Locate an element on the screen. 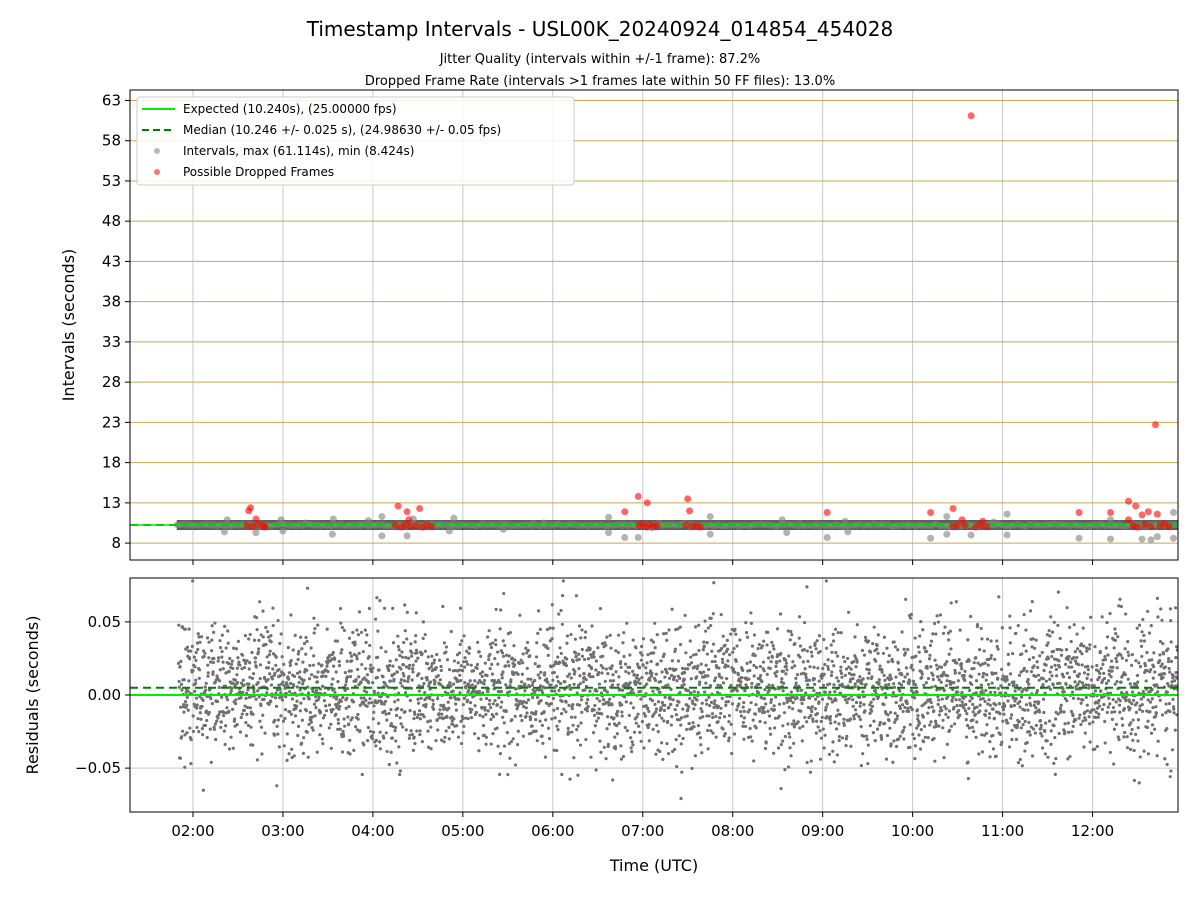 The image size is (1200, 900). top-y-tick-label: 33 is located at coordinates (111, 342).